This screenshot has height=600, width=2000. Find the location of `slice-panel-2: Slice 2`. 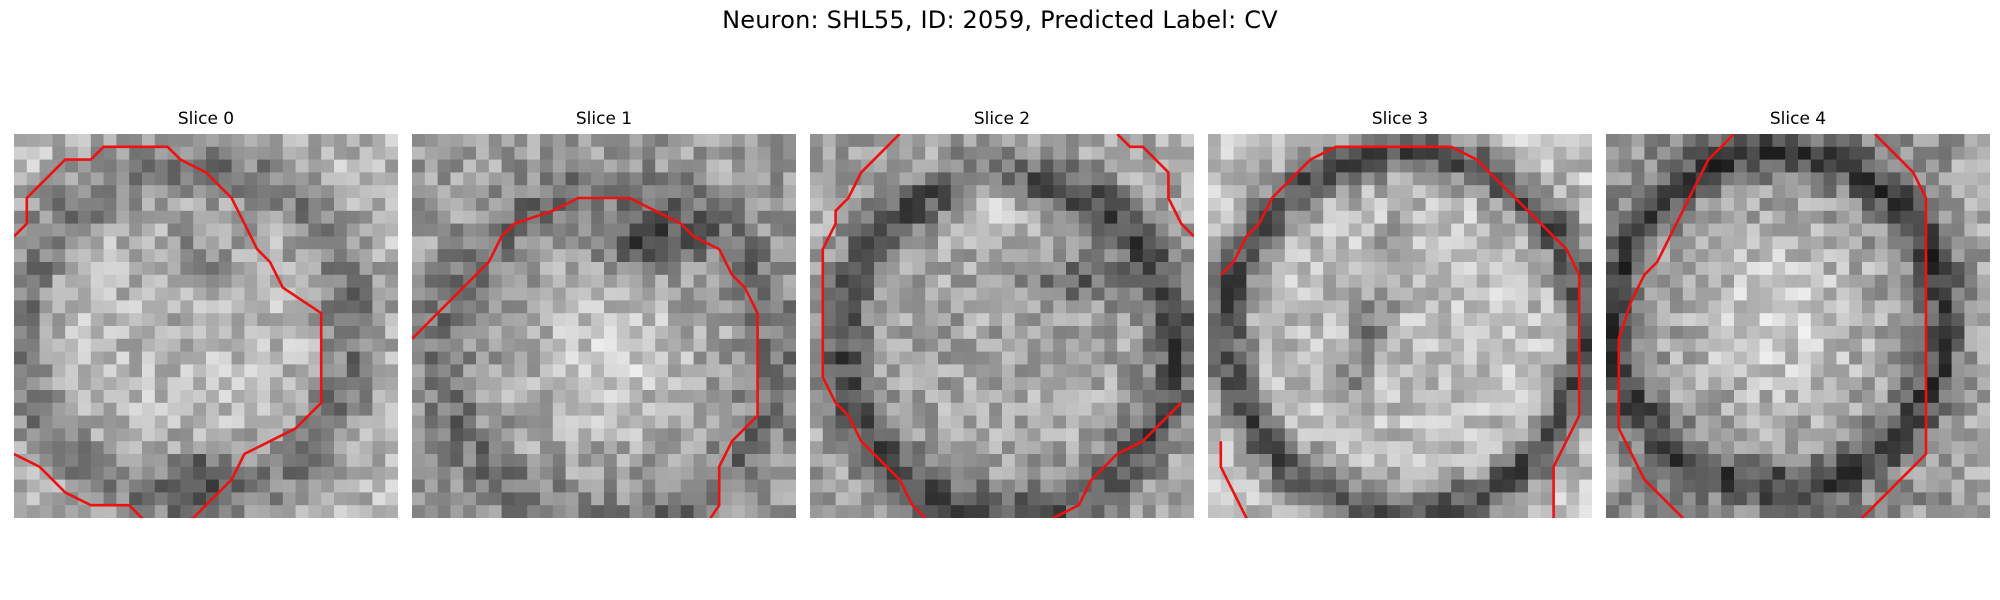

slice-panel-2: Slice 2 is located at coordinates (1002, 313).